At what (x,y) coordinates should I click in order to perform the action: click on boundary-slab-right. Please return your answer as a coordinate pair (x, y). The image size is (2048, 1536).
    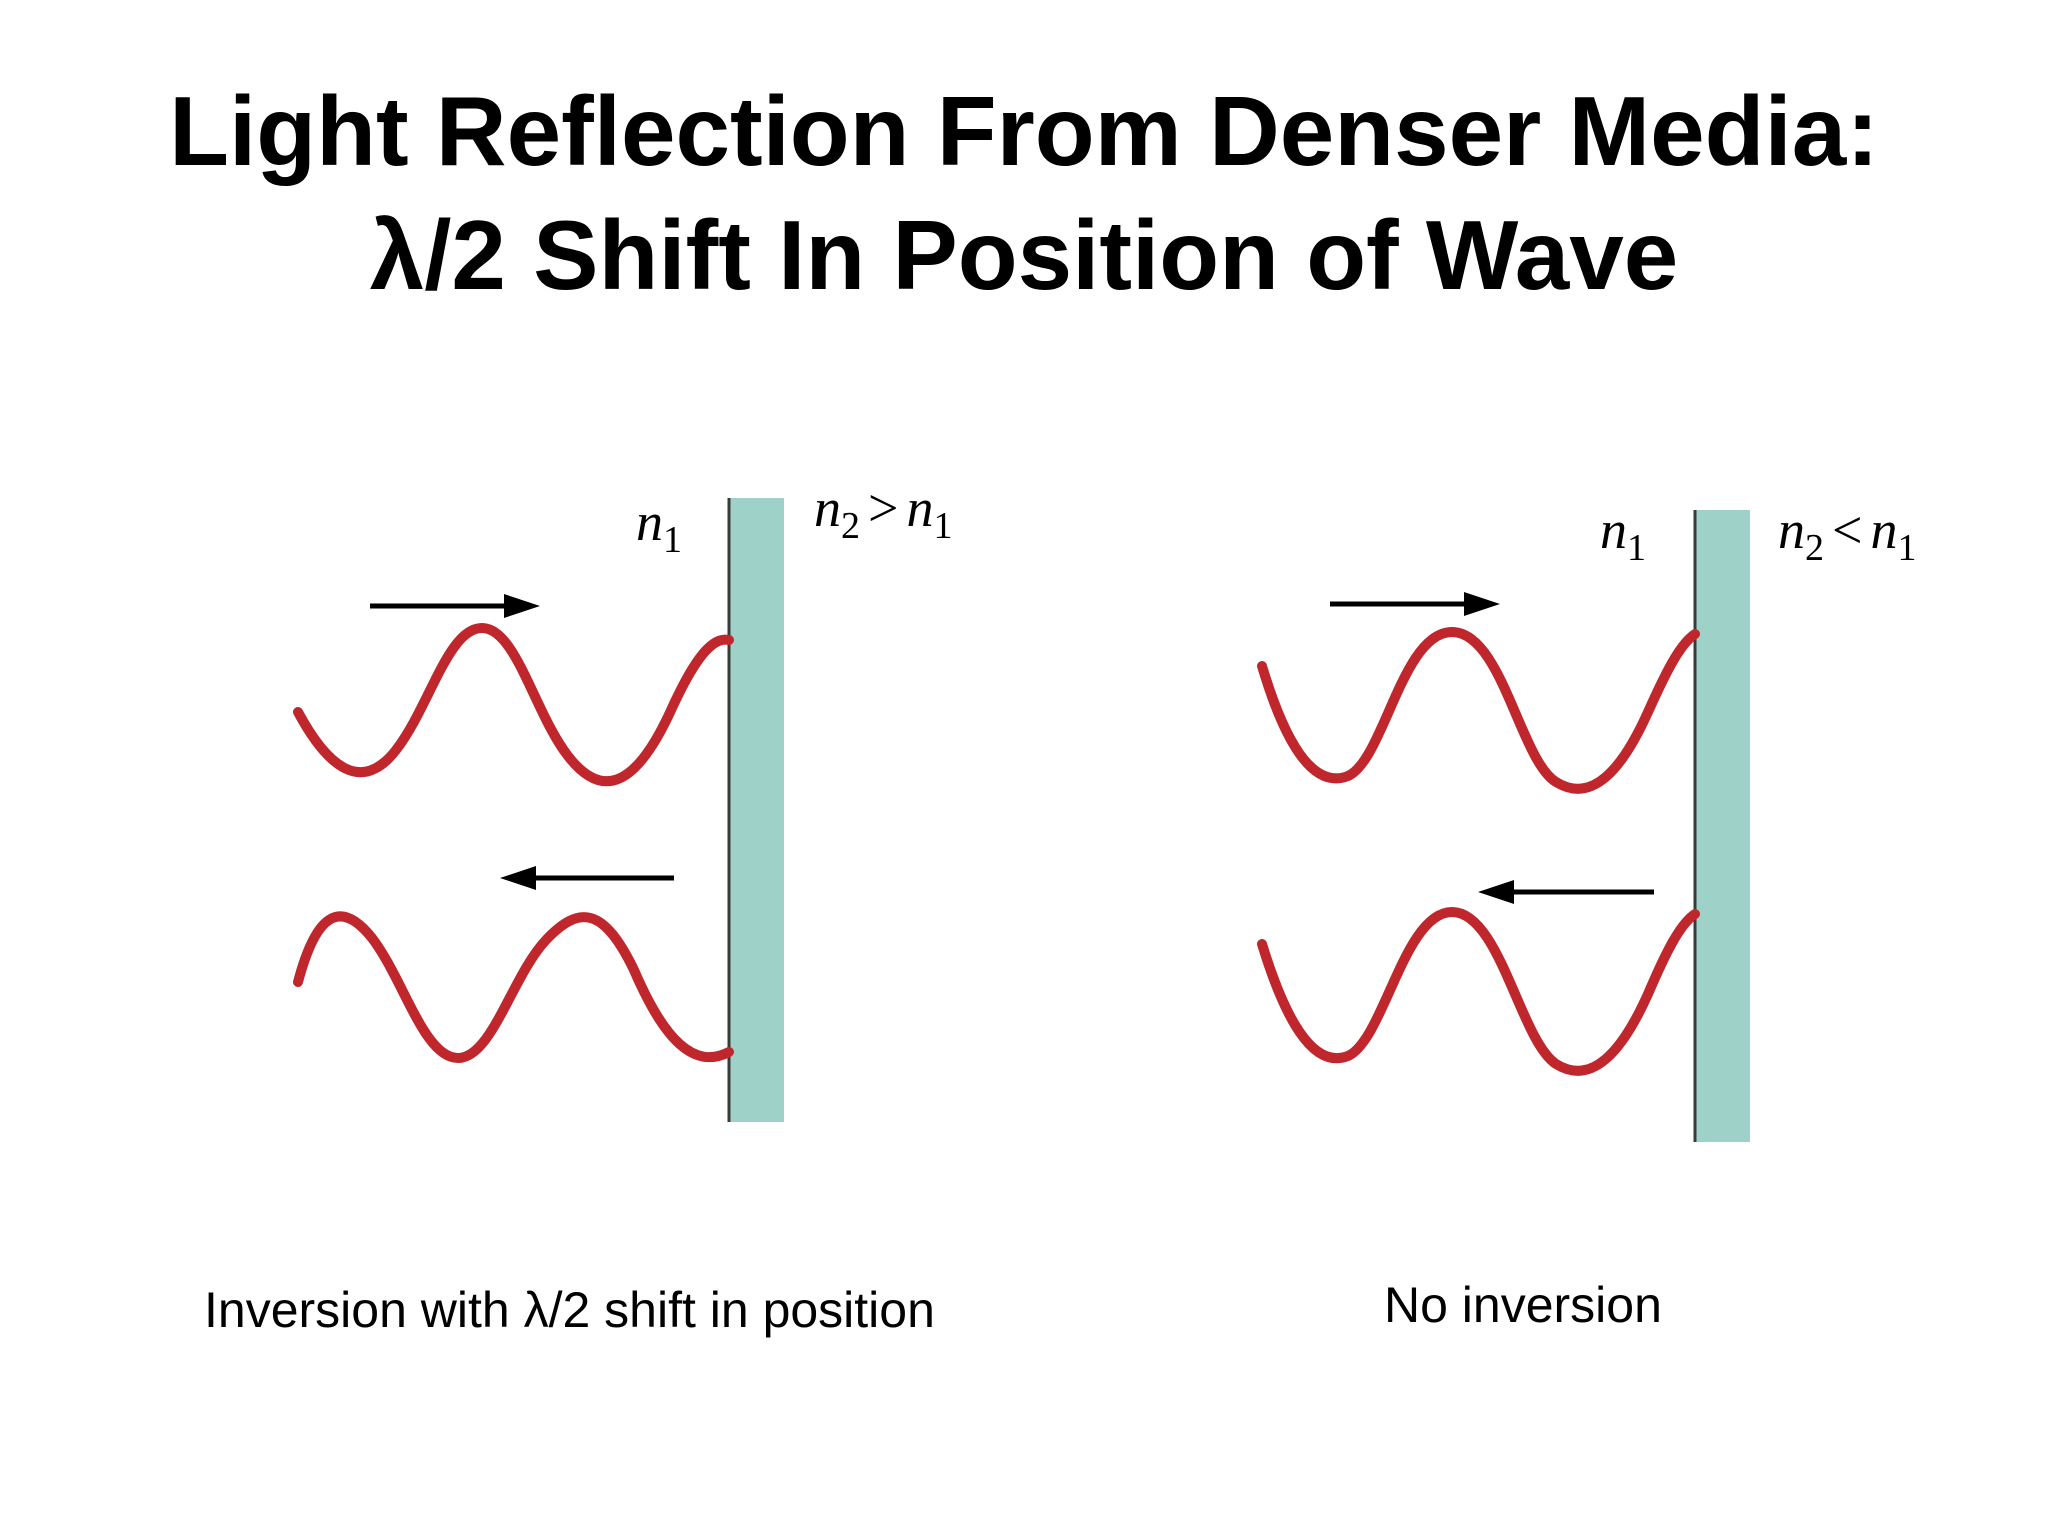
    Looking at the image, I should click on (1722, 826).